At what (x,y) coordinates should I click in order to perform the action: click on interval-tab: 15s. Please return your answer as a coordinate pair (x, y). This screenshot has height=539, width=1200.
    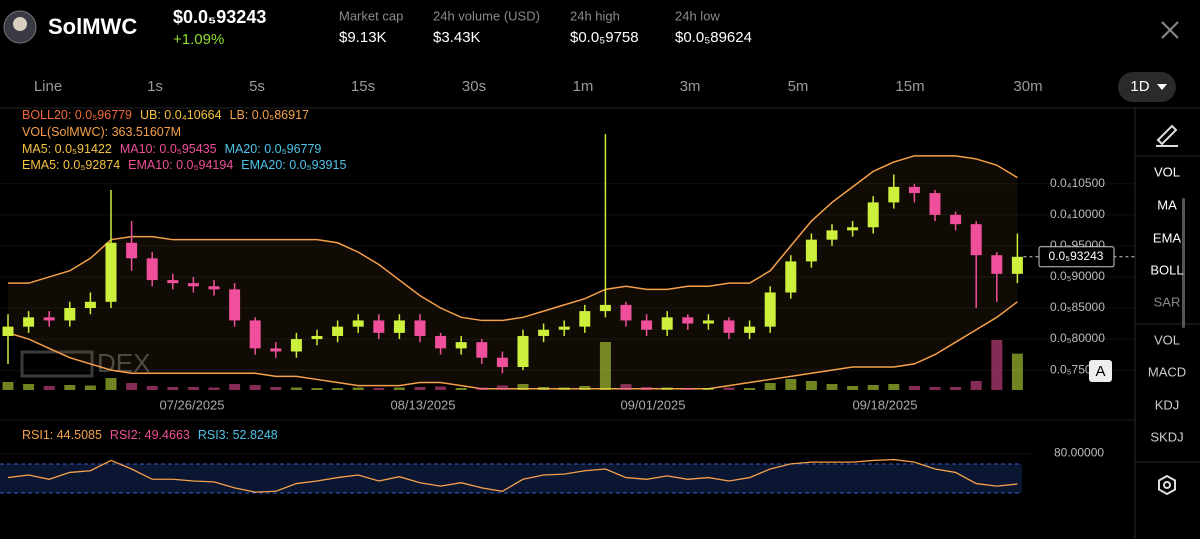
    Looking at the image, I should click on (363, 86).